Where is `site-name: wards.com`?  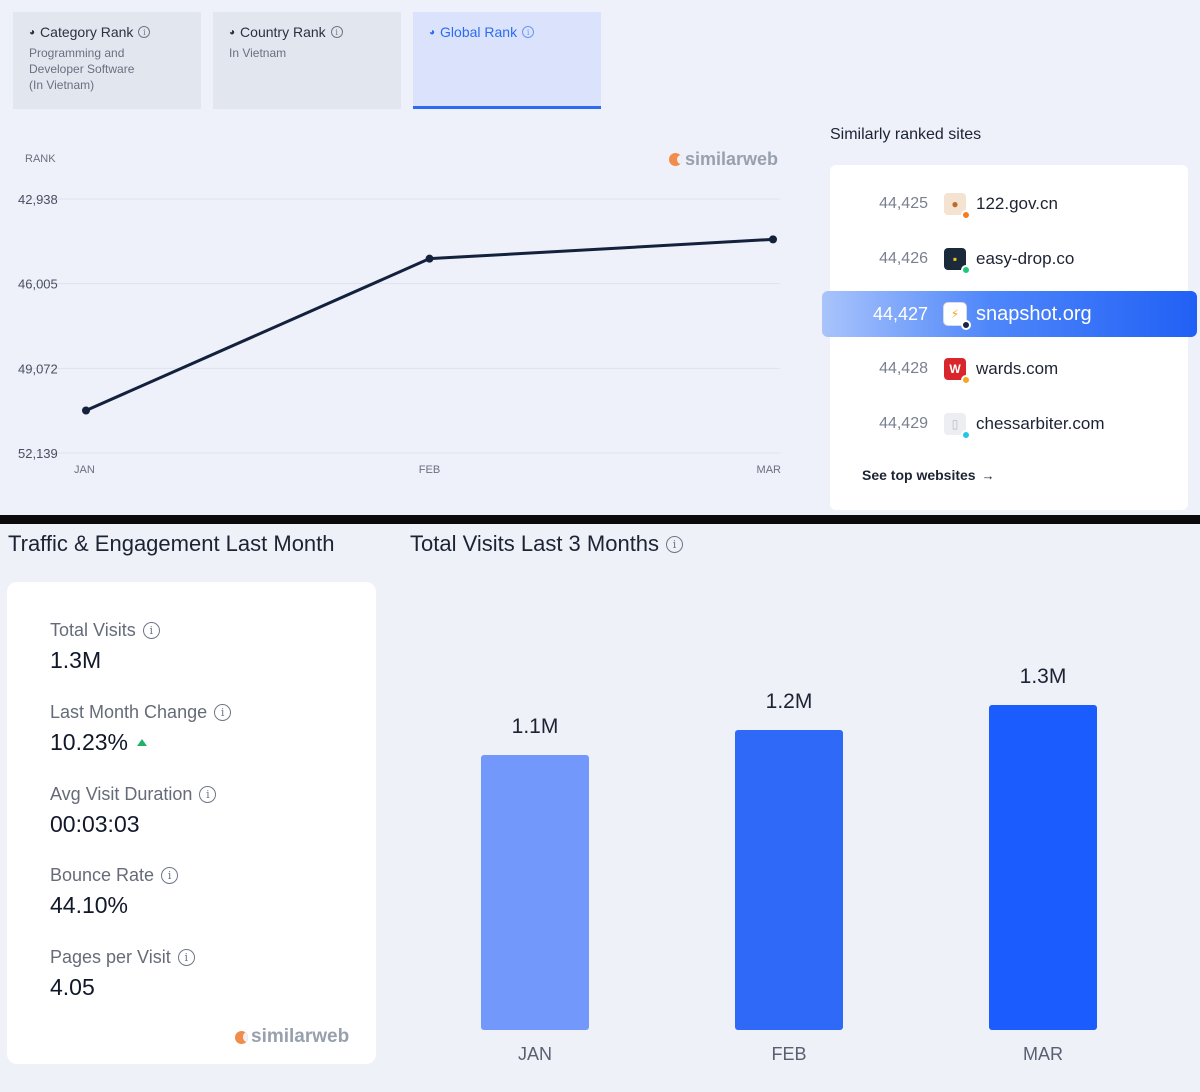
site-name: wards.com is located at coordinates (1017, 368).